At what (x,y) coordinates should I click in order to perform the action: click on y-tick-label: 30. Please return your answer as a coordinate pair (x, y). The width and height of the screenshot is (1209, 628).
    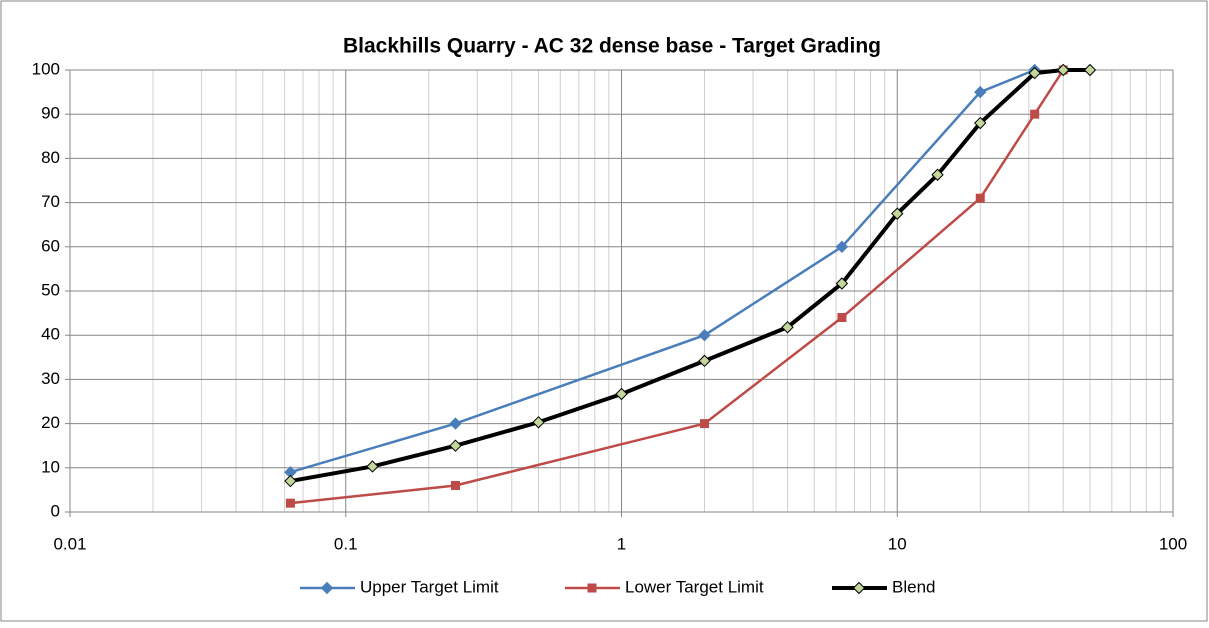
    Looking at the image, I should click on (50, 378).